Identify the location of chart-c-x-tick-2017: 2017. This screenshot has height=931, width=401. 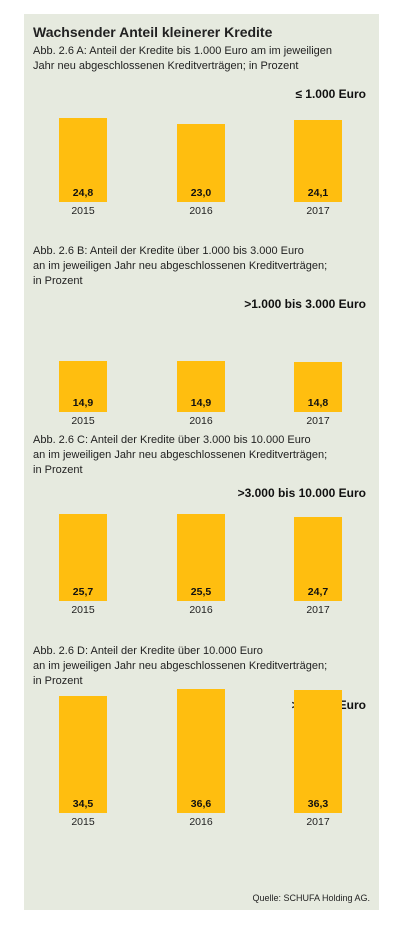
(318, 610).